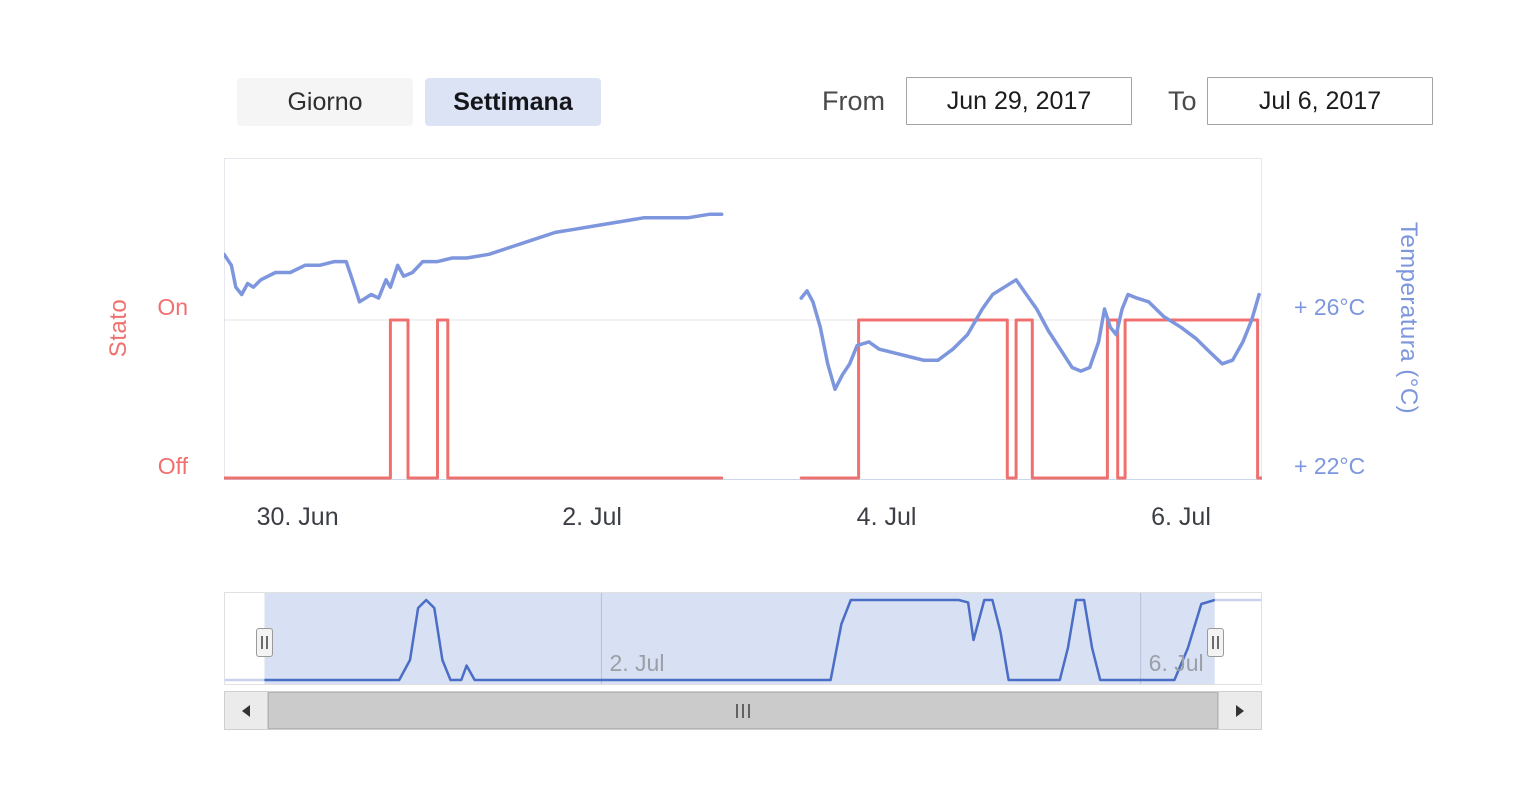 This screenshot has height=800, width=1527. What do you see at coordinates (853, 101) in the screenshot?
I see `from-label: From` at bounding box center [853, 101].